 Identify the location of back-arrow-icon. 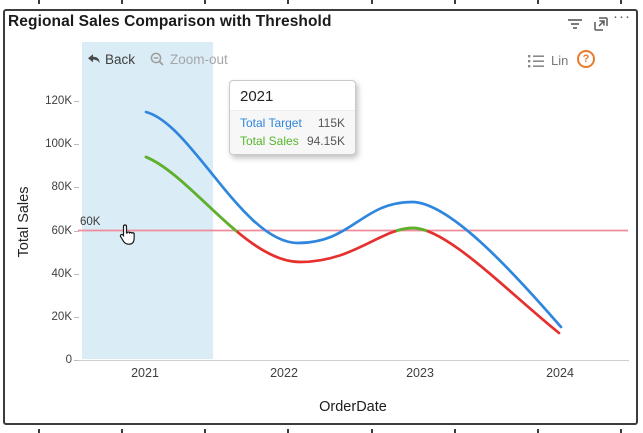
(94, 59).